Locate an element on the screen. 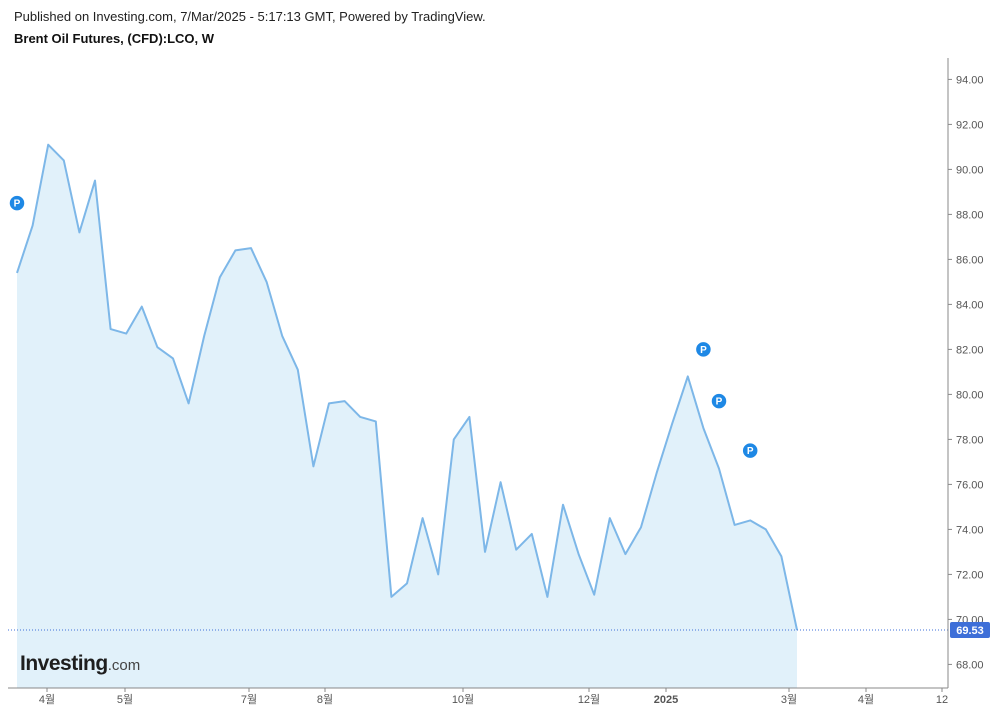 This screenshot has width=995, height=712. logo-suffix: .com is located at coordinates (124, 665).